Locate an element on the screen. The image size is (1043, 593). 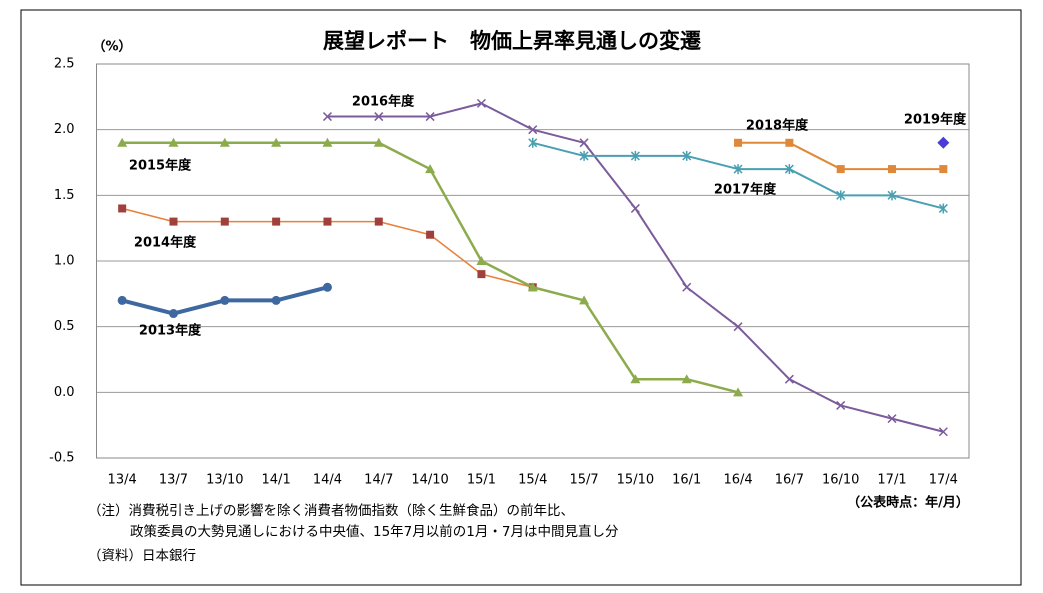
y-tick-label: 0.0 is located at coordinates (64, 392).